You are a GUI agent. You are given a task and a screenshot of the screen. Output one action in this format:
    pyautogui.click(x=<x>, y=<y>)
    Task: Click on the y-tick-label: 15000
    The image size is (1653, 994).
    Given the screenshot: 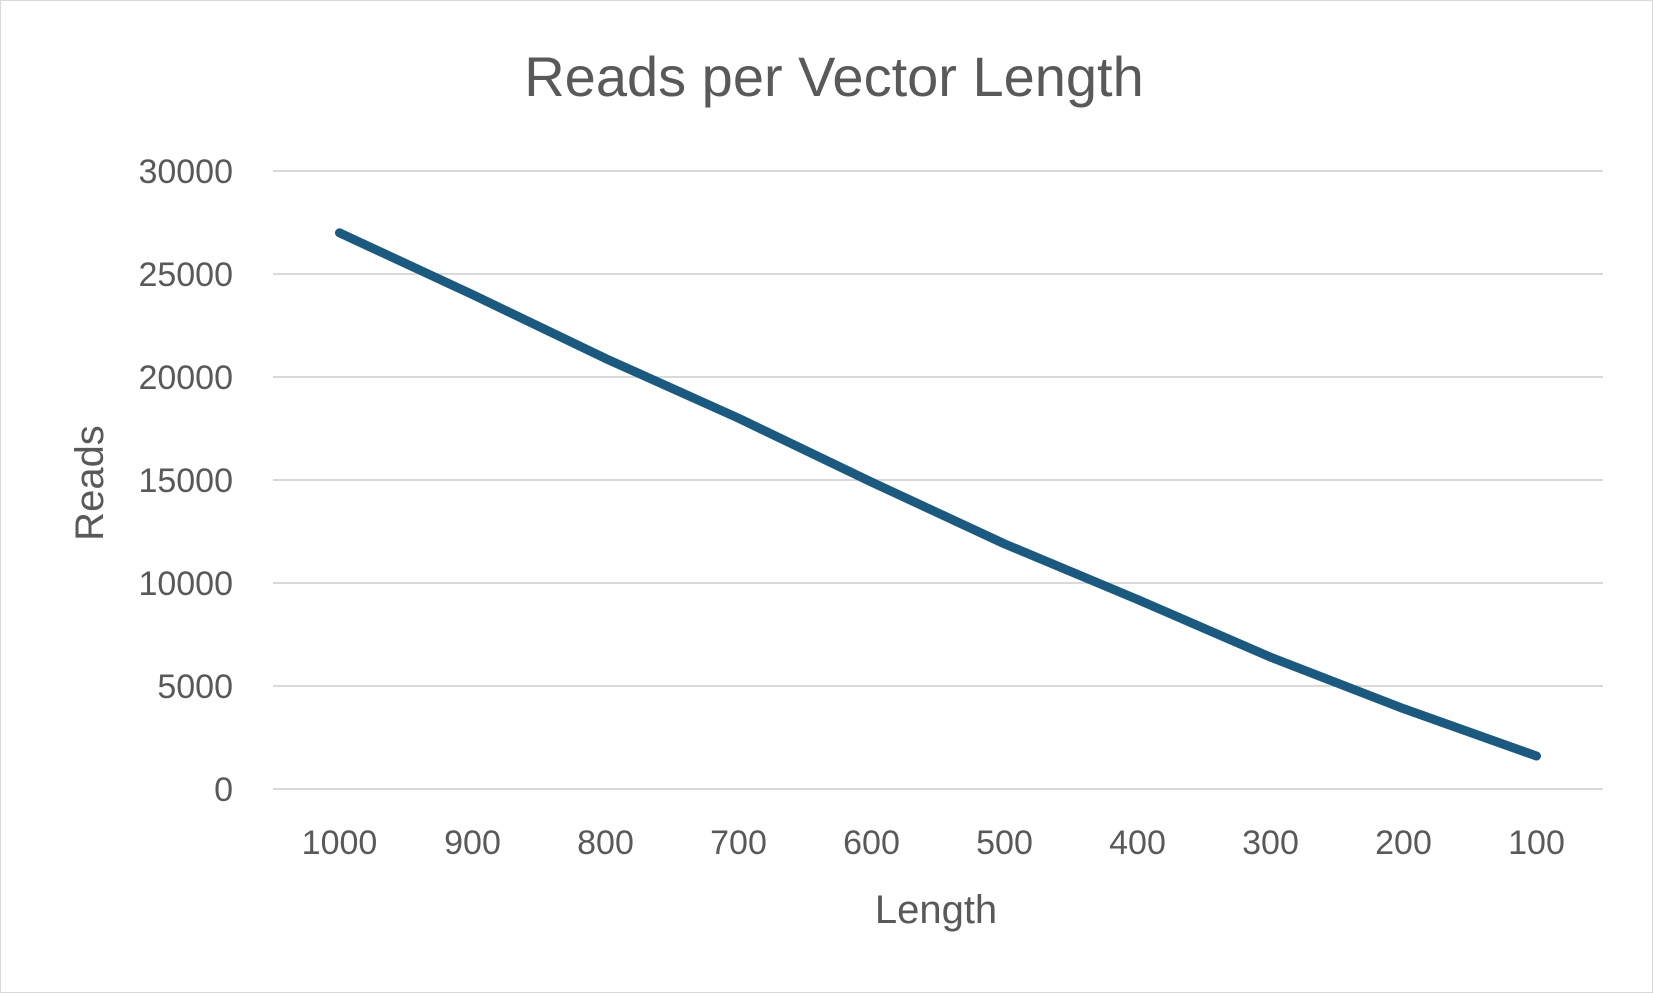 What is the action you would take?
    pyautogui.click(x=185, y=481)
    